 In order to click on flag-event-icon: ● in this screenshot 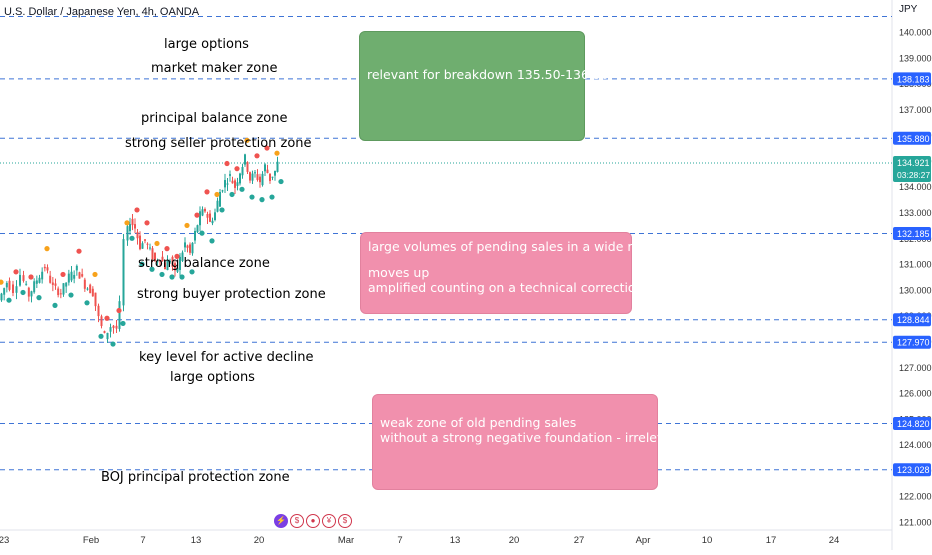, I will do `click(313, 521)`.